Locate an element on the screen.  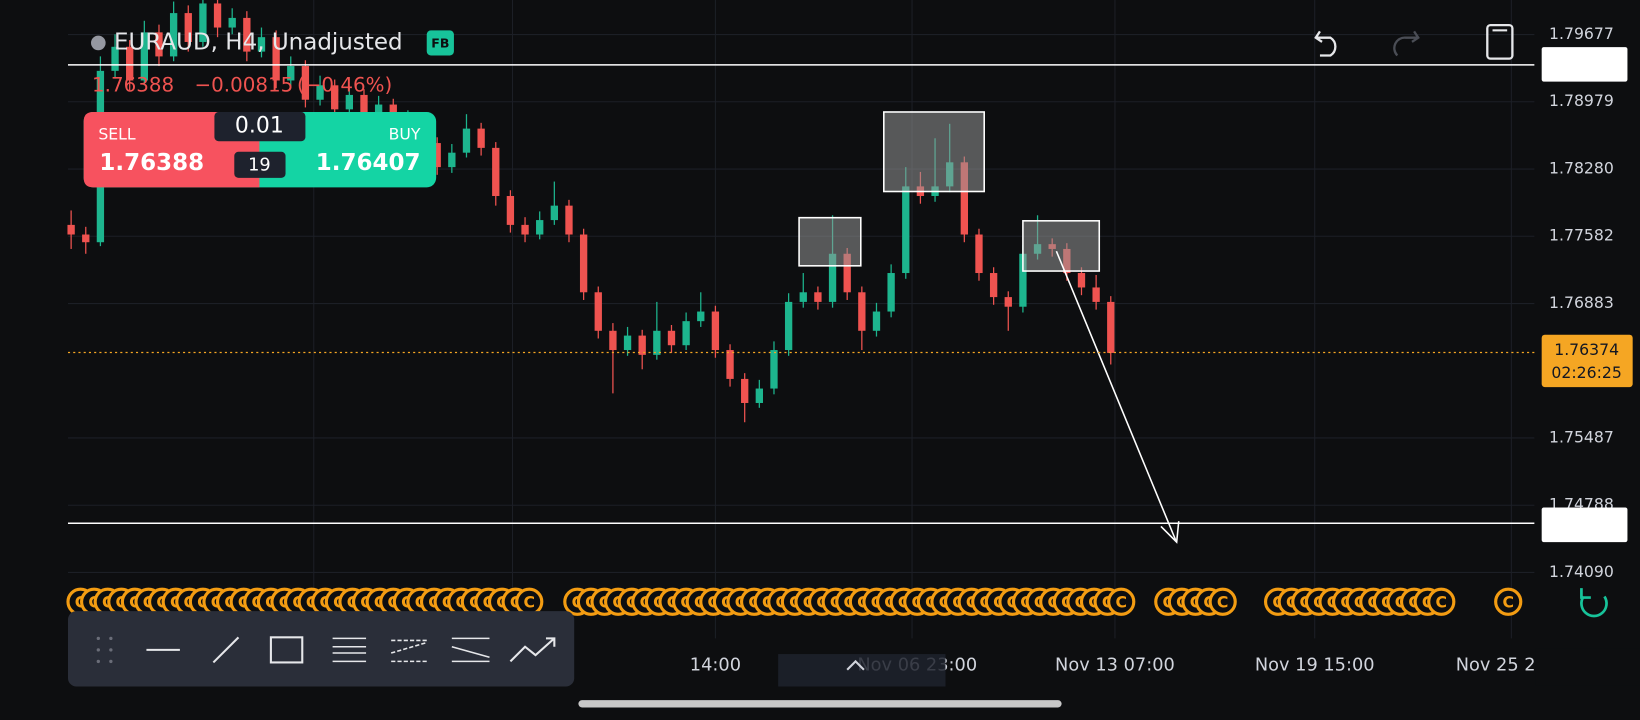
x-tick-label: 14:00 is located at coordinates (715, 665).